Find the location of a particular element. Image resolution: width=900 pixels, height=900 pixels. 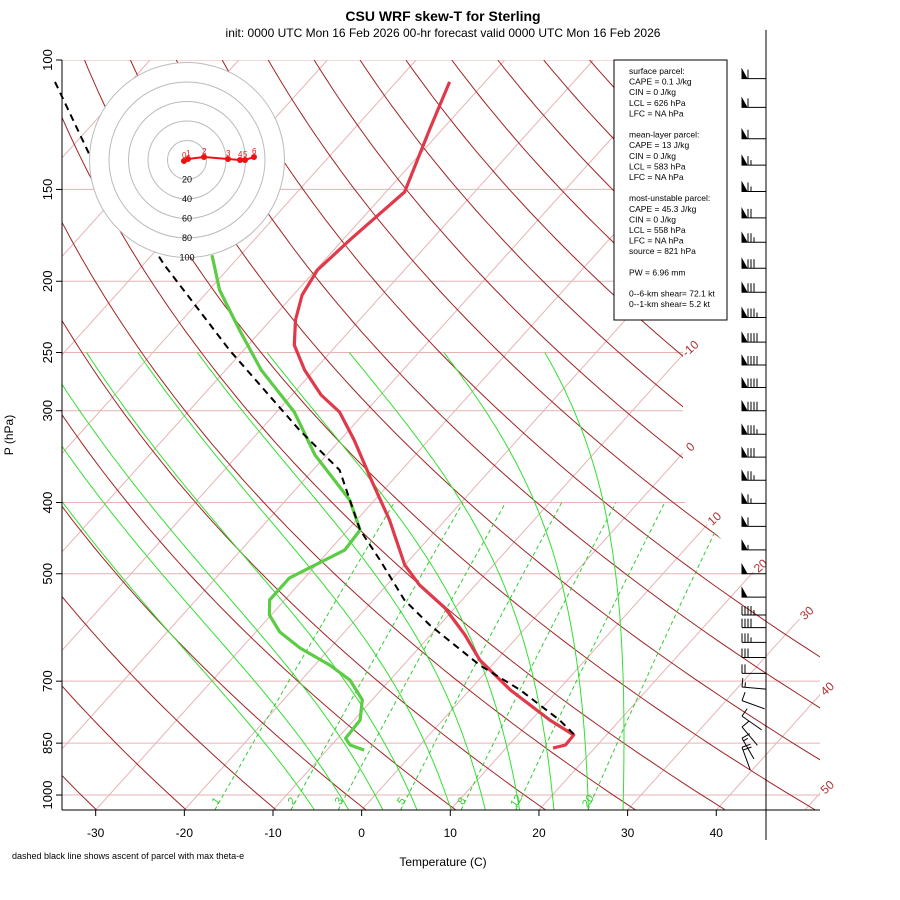

x-tick-label: 10 is located at coordinates (451, 833).